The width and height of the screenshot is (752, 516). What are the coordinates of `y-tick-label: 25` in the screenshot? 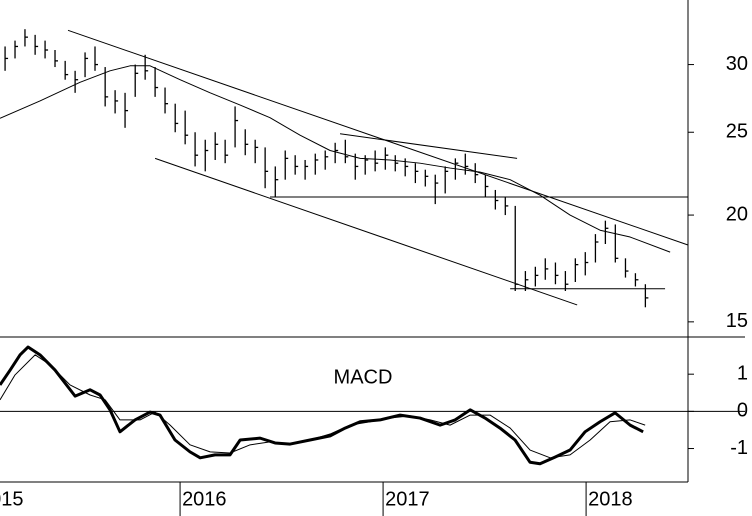 It's located at (737, 132).